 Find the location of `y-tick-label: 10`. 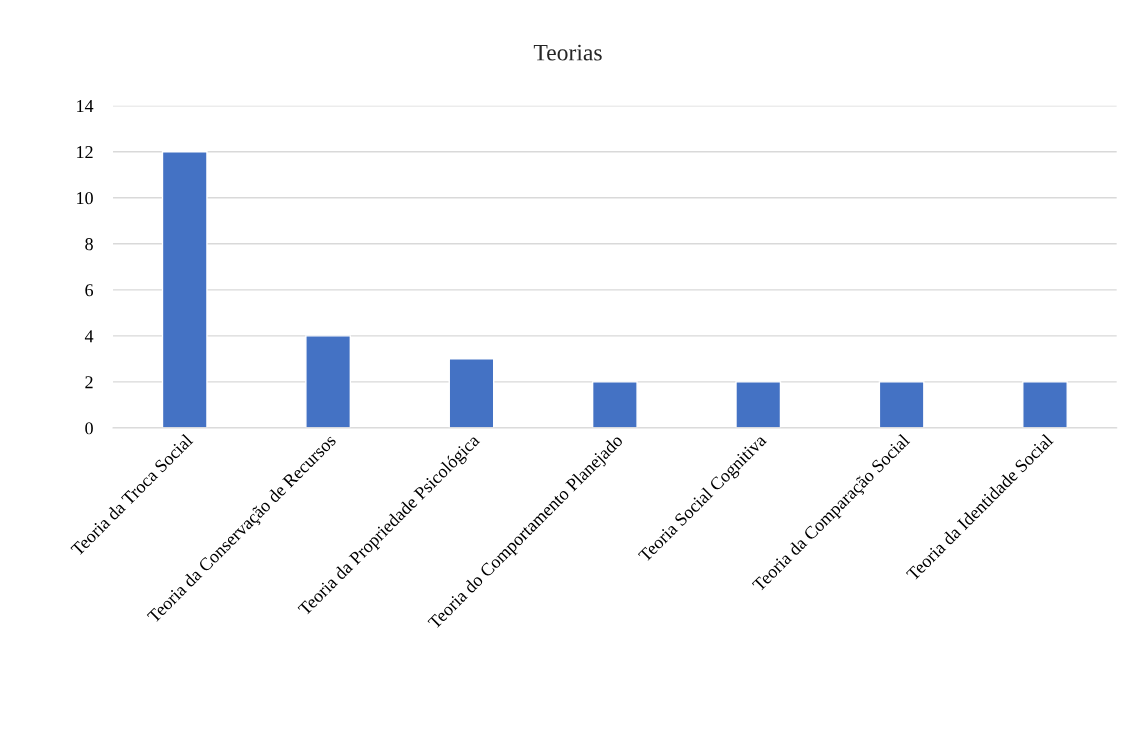

y-tick-label: 10 is located at coordinates (85, 198).